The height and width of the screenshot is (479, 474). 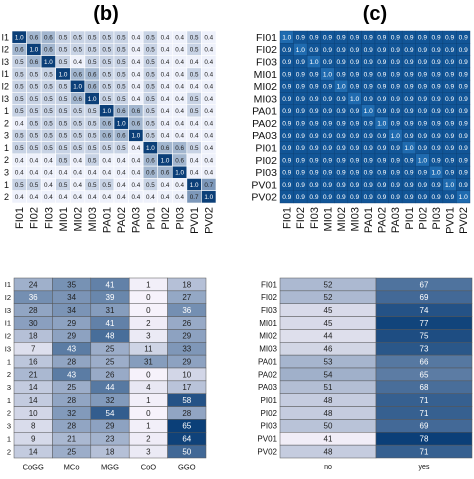 I want to click on heatmap-c-cell, so click(x=463, y=197).